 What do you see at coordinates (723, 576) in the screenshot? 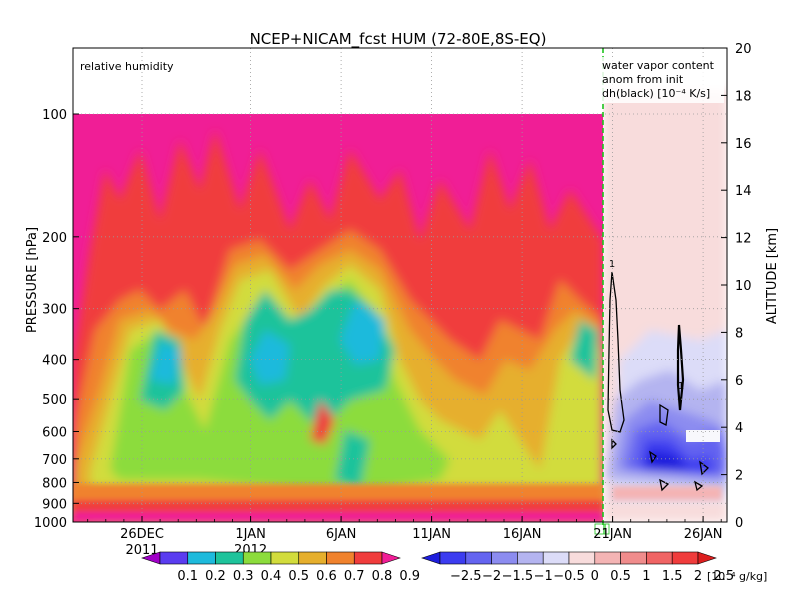
I see `colorbar-label: 2.5` at bounding box center [723, 576].